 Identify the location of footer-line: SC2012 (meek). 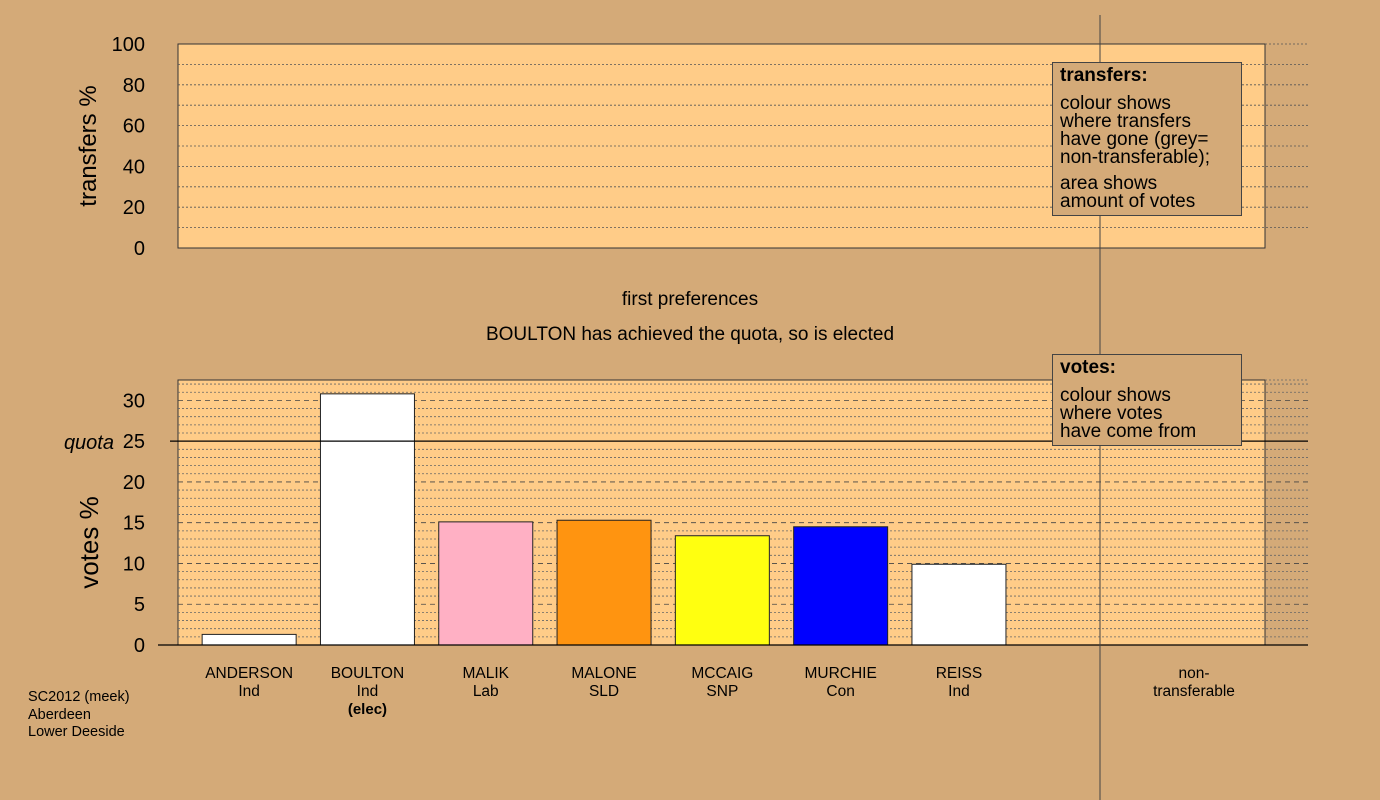
(79, 697).